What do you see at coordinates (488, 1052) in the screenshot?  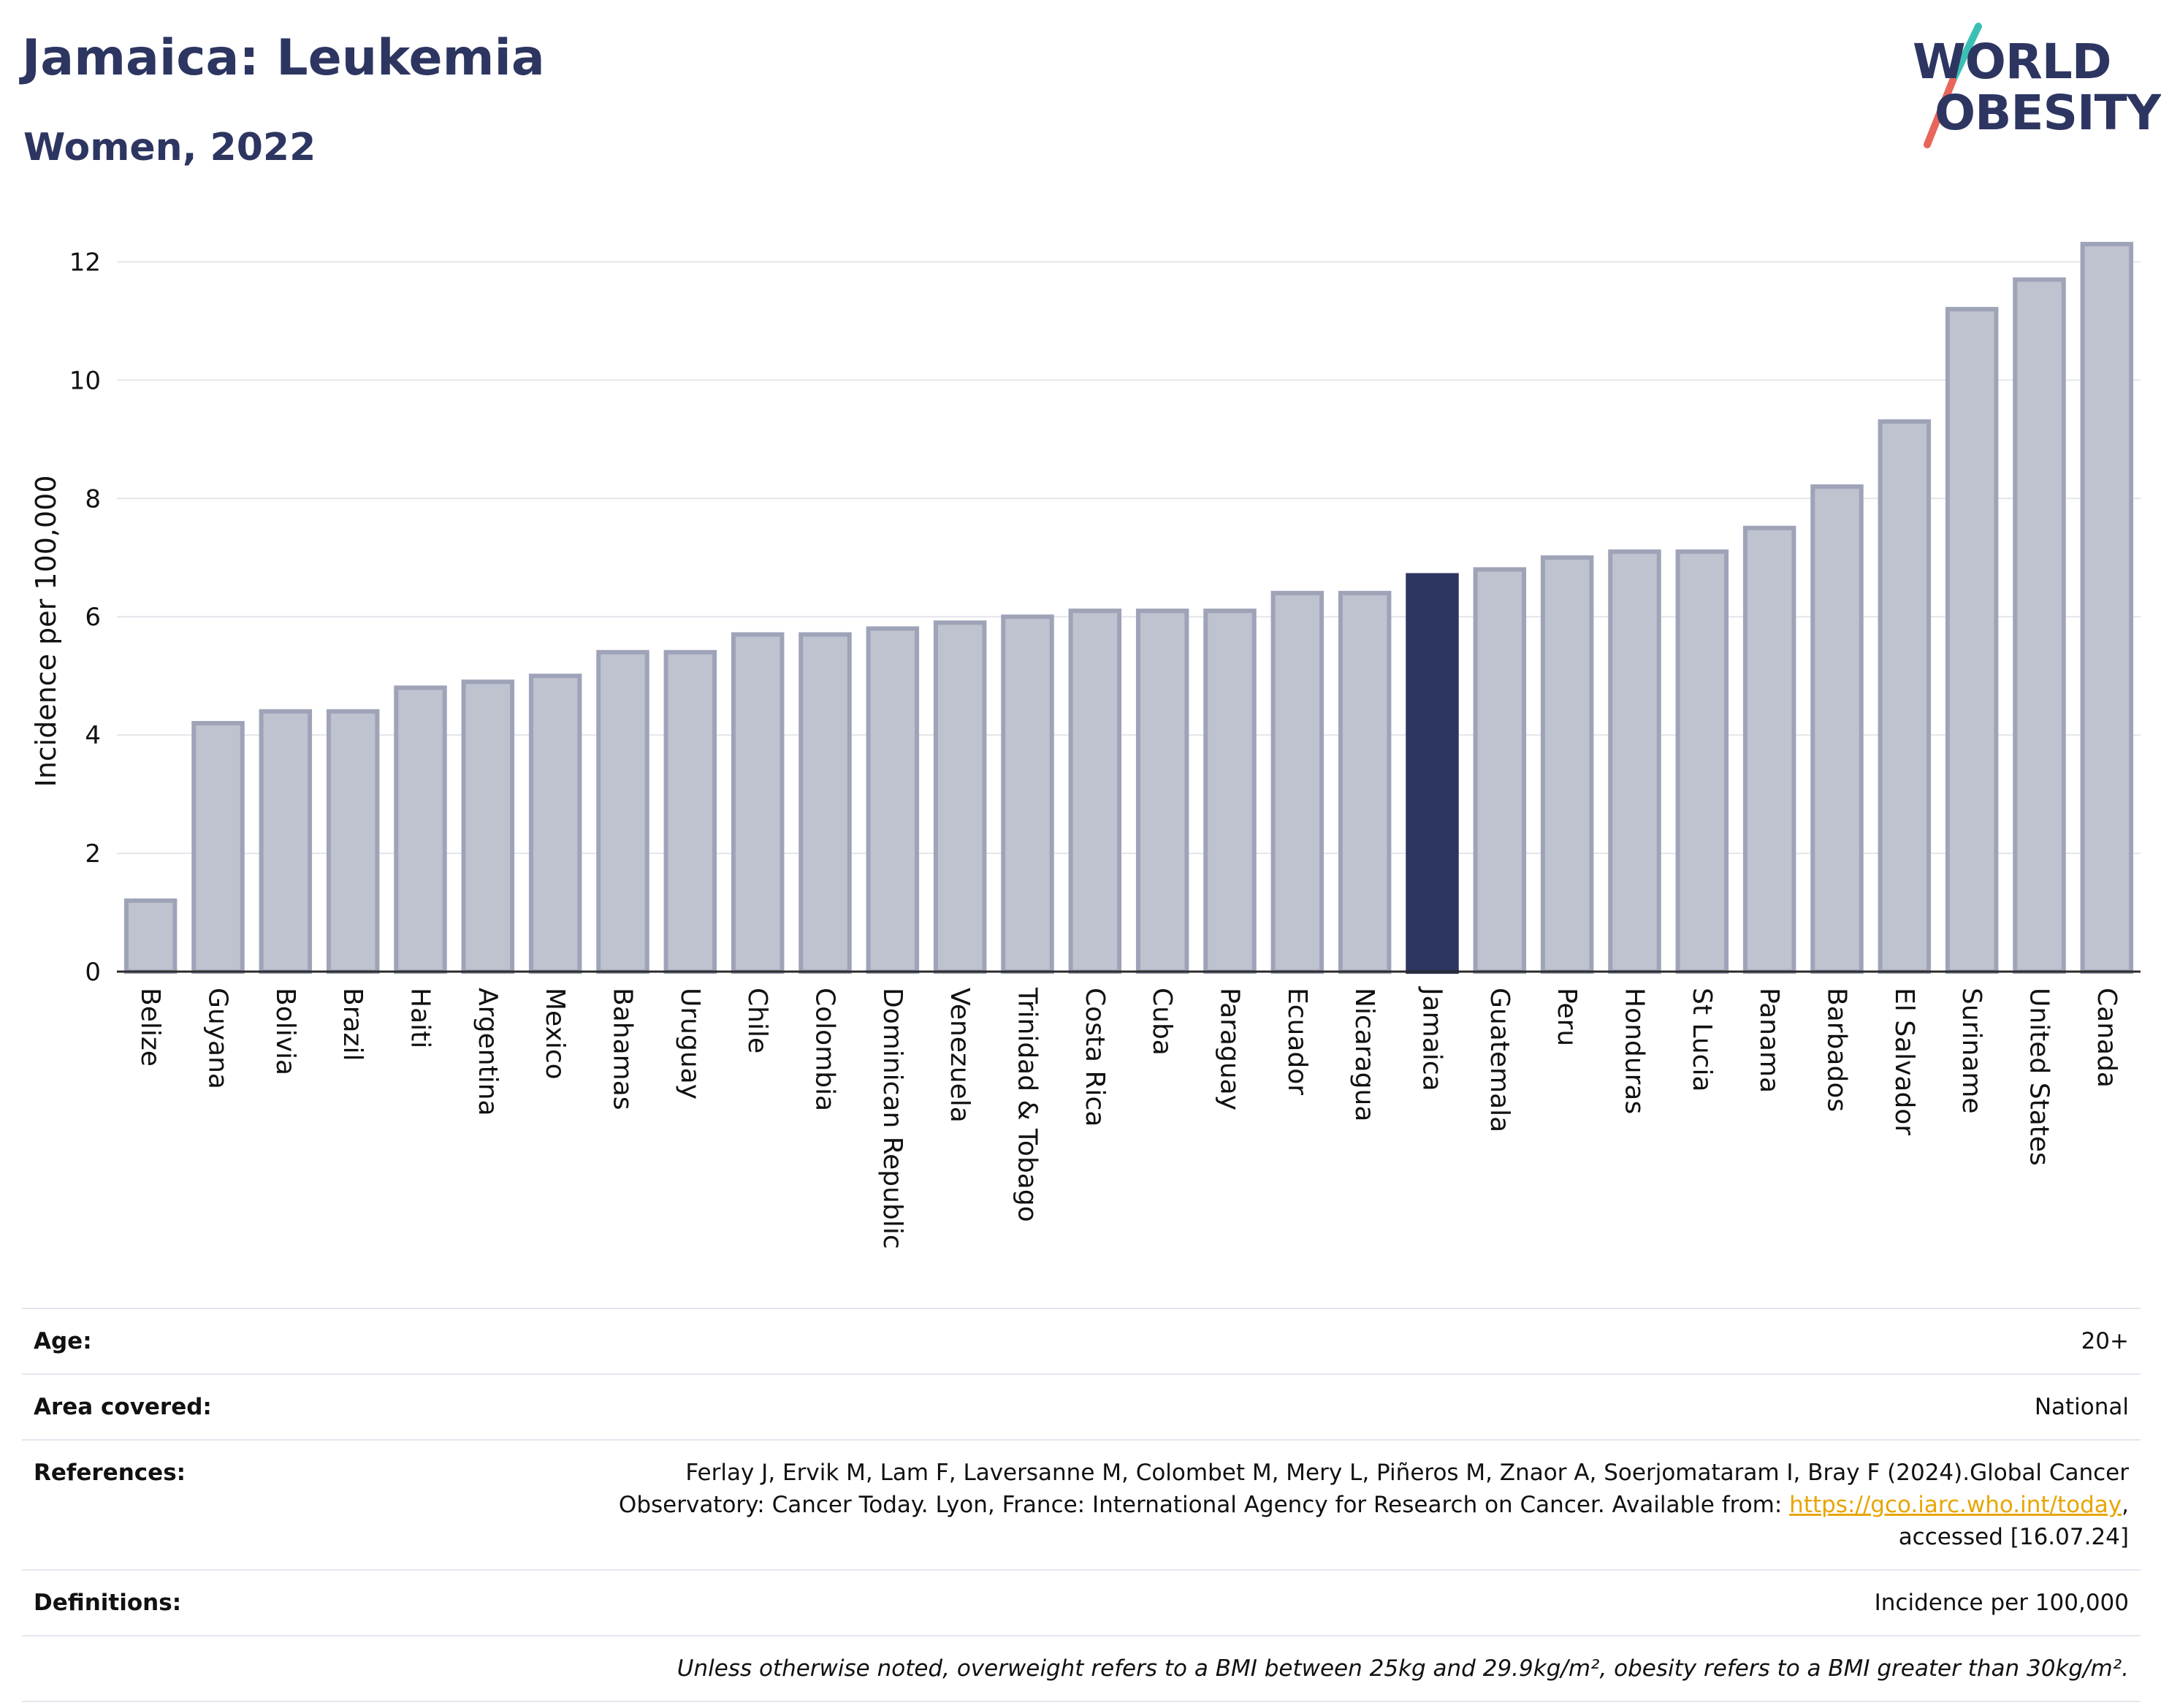 I see `x-tick-label: Argentina` at bounding box center [488, 1052].